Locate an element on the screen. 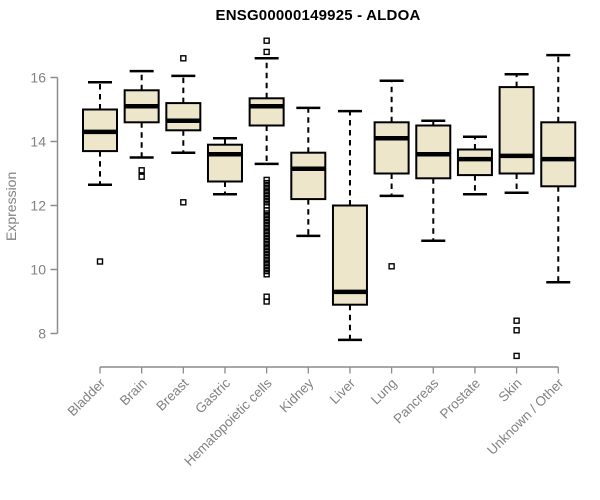  x-tick-label-brain: Brain is located at coordinates (133, 392).